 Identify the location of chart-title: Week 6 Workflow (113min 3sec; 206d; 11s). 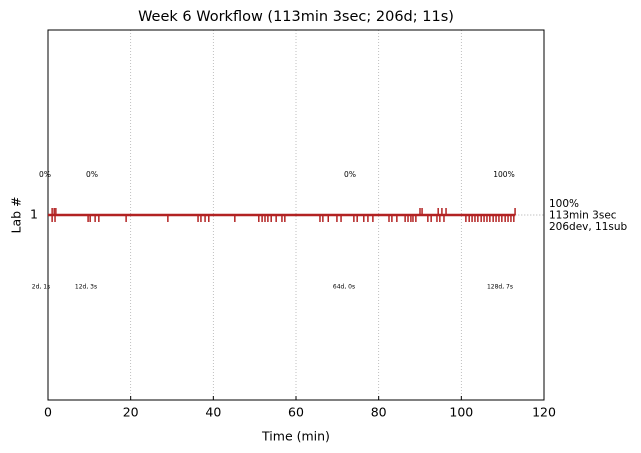
(296, 17).